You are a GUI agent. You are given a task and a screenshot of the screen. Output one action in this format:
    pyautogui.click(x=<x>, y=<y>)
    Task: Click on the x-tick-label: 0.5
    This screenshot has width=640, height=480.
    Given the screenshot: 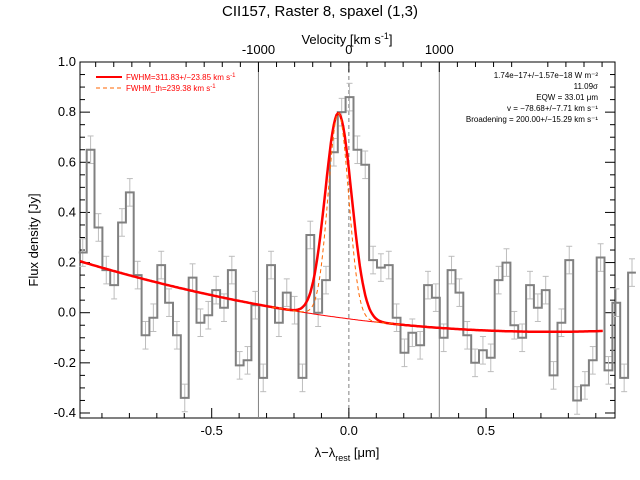 What is the action you would take?
    pyautogui.click(x=486, y=430)
    